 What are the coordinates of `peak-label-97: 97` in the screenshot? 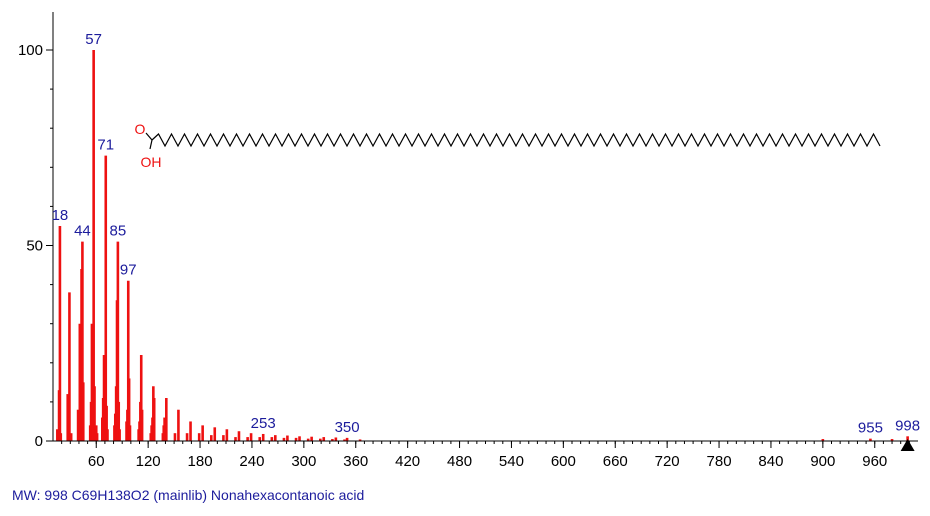 It's located at (128, 270).